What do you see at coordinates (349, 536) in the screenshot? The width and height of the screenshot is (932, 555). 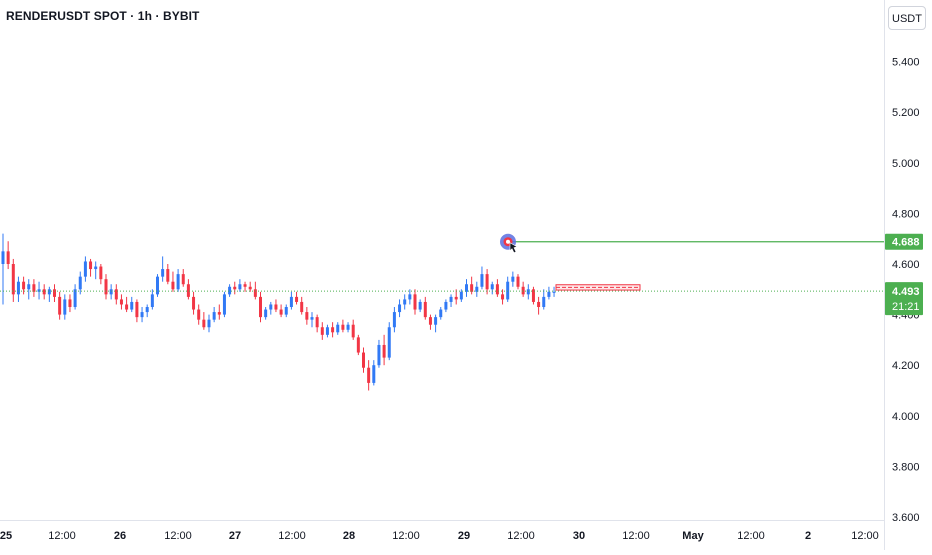 I see `x-tick-label: 28` at bounding box center [349, 536].